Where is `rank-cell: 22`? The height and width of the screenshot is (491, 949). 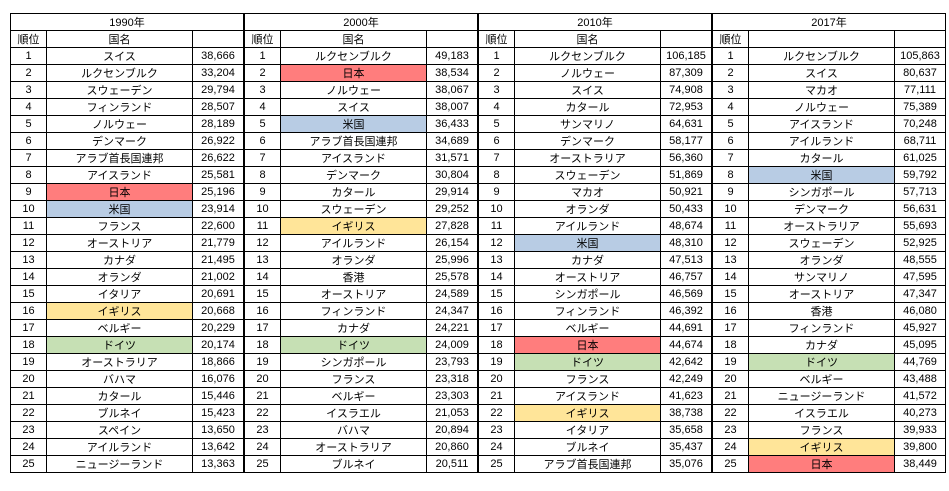 rank-cell: 22 is located at coordinates (496, 413).